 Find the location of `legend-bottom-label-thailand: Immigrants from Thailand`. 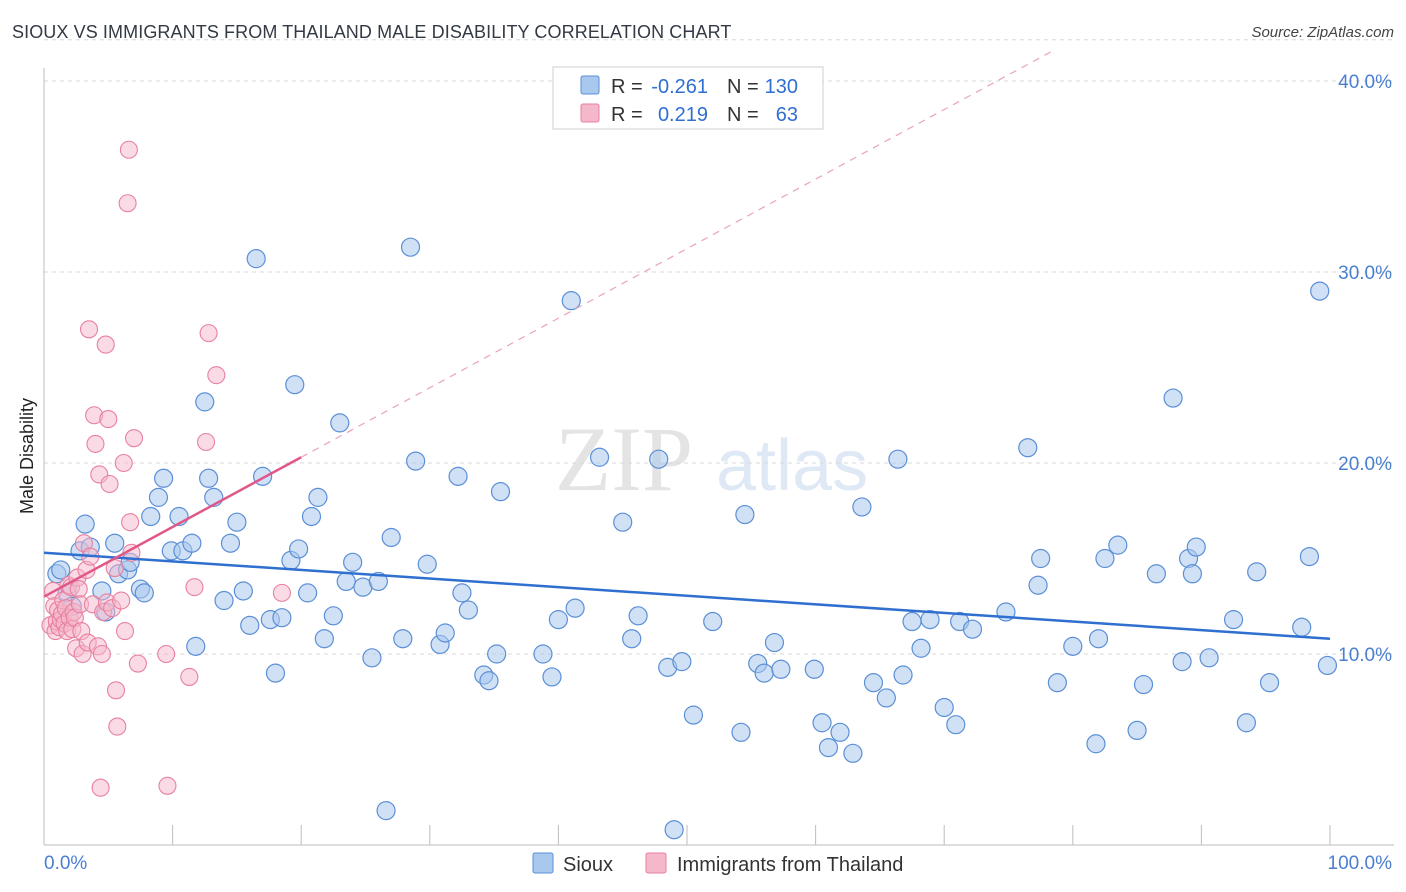

legend-bottom-label-thailand: Immigrants from Thailand is located at coordinates (790, 865).